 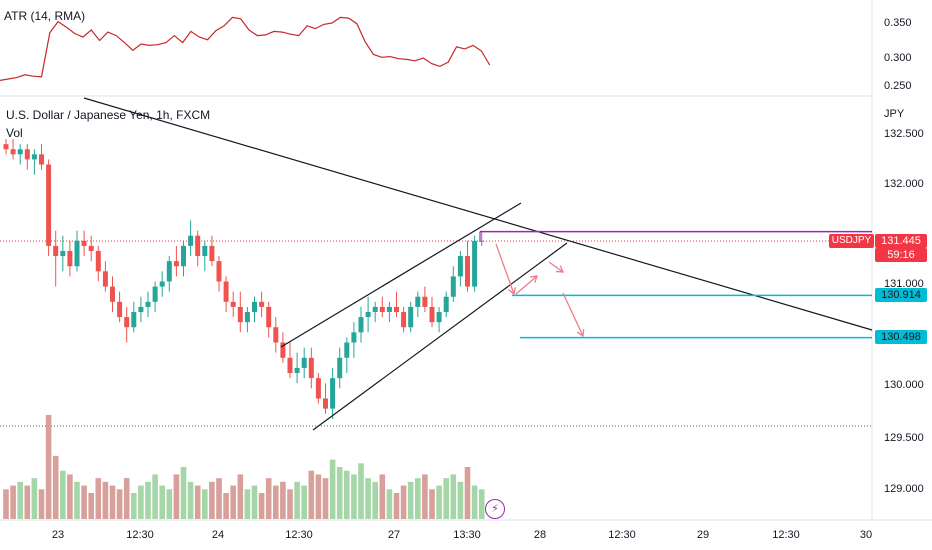 What do you see at coordinates (45, 16) in the screenshot?
I see `atr-legend: ATR (14, RMA)` at bounding box center [45, 16].